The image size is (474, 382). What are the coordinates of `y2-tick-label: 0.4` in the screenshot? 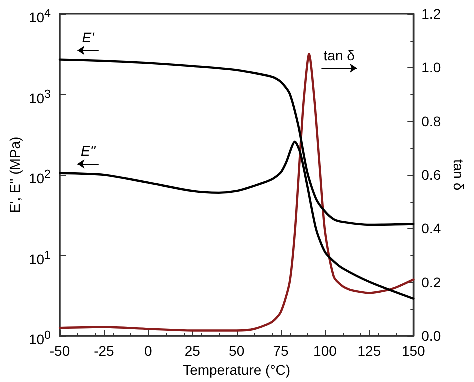 It's located at (432, 228).